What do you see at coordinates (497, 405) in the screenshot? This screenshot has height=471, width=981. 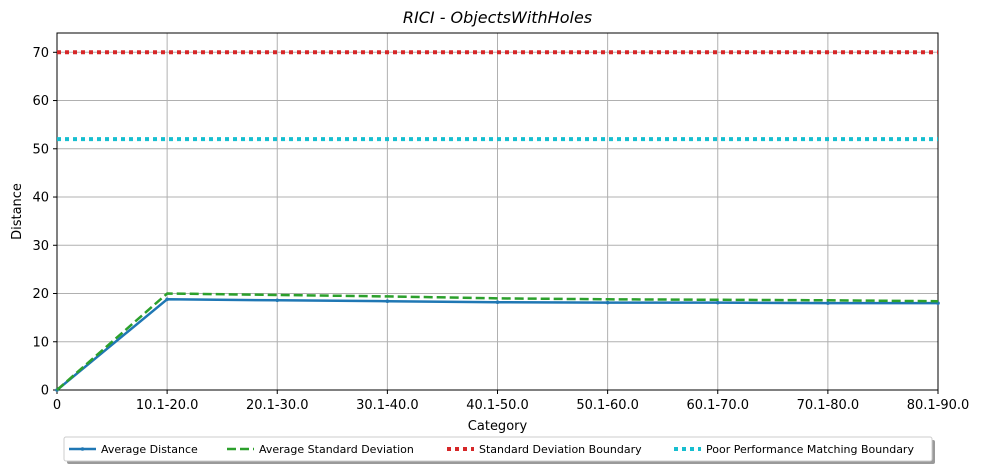 I see `x-tick-label: 40.1-50.0` at bounding box center [497, 405].